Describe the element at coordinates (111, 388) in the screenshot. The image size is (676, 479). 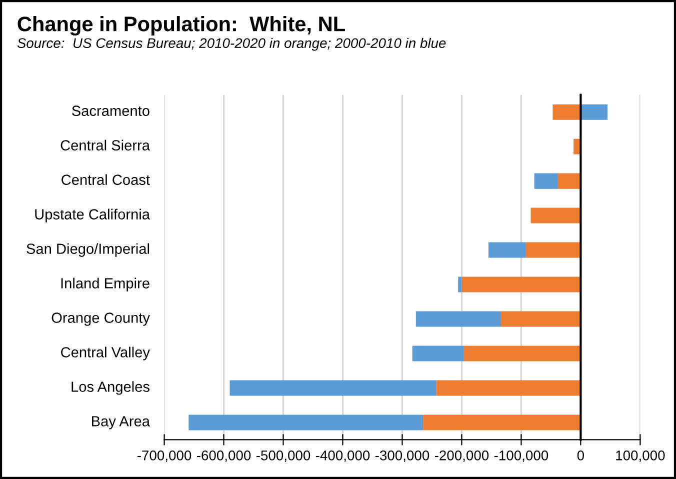
I see `y-tick-label: Los Angeles` at that location.